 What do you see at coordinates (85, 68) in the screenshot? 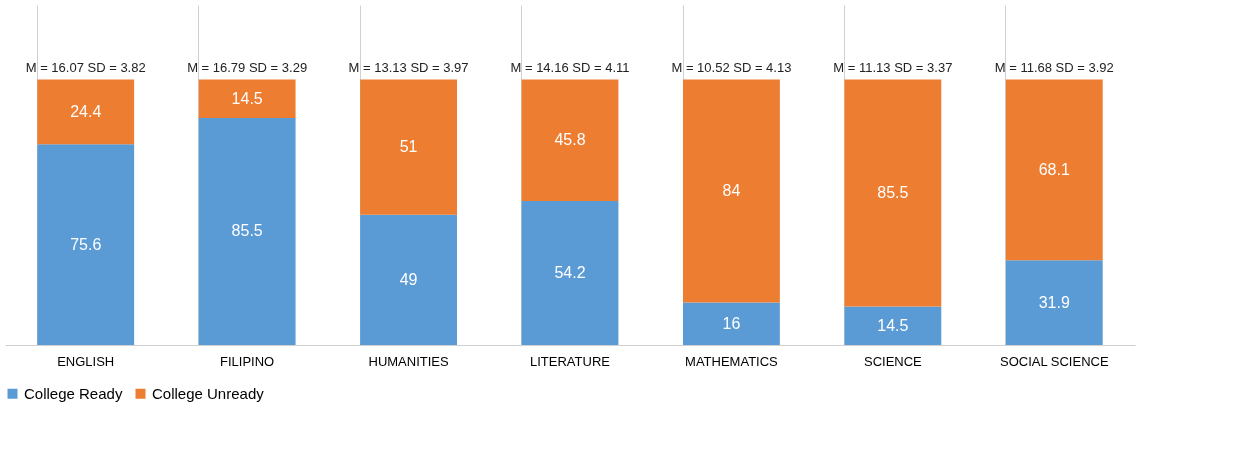
I see `annotation: M = 16.07 SD = 3.82` at bounding box center [85, 68].